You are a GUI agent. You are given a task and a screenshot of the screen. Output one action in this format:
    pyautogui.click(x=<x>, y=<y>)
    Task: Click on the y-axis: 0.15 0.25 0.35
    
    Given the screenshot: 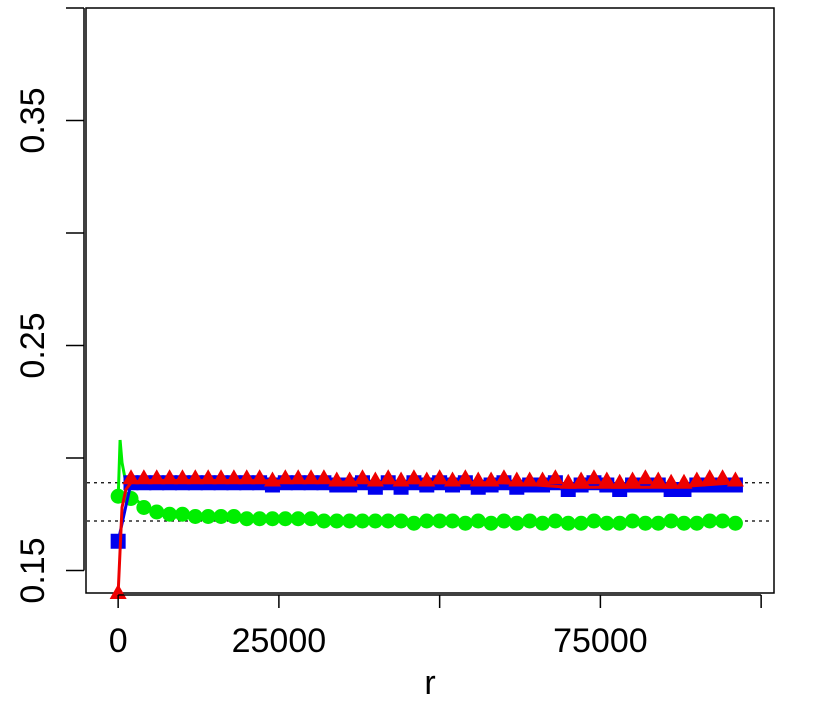 What is the action you would take?
    pyautogui.click(x=49, y=305)
    